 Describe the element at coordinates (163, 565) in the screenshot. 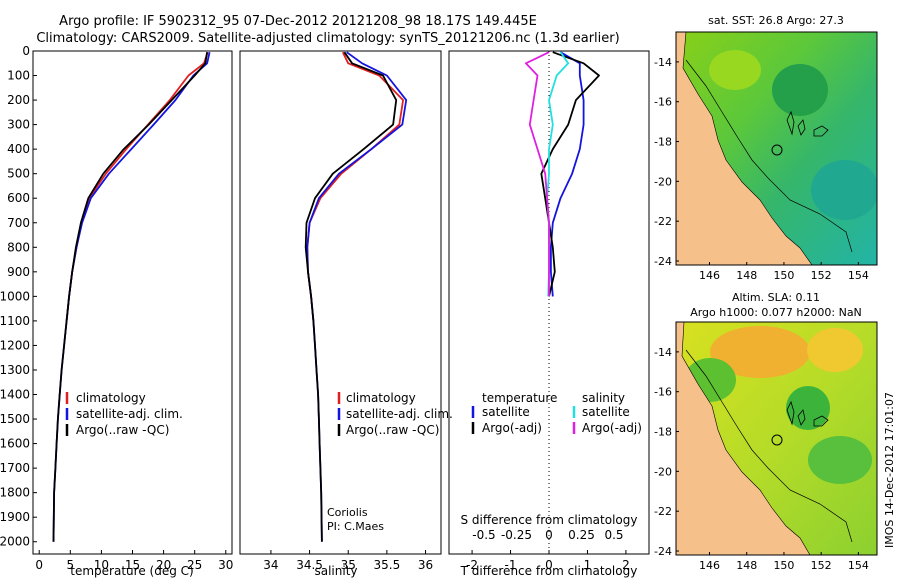

I see `x-tick-label: 20` at that location.